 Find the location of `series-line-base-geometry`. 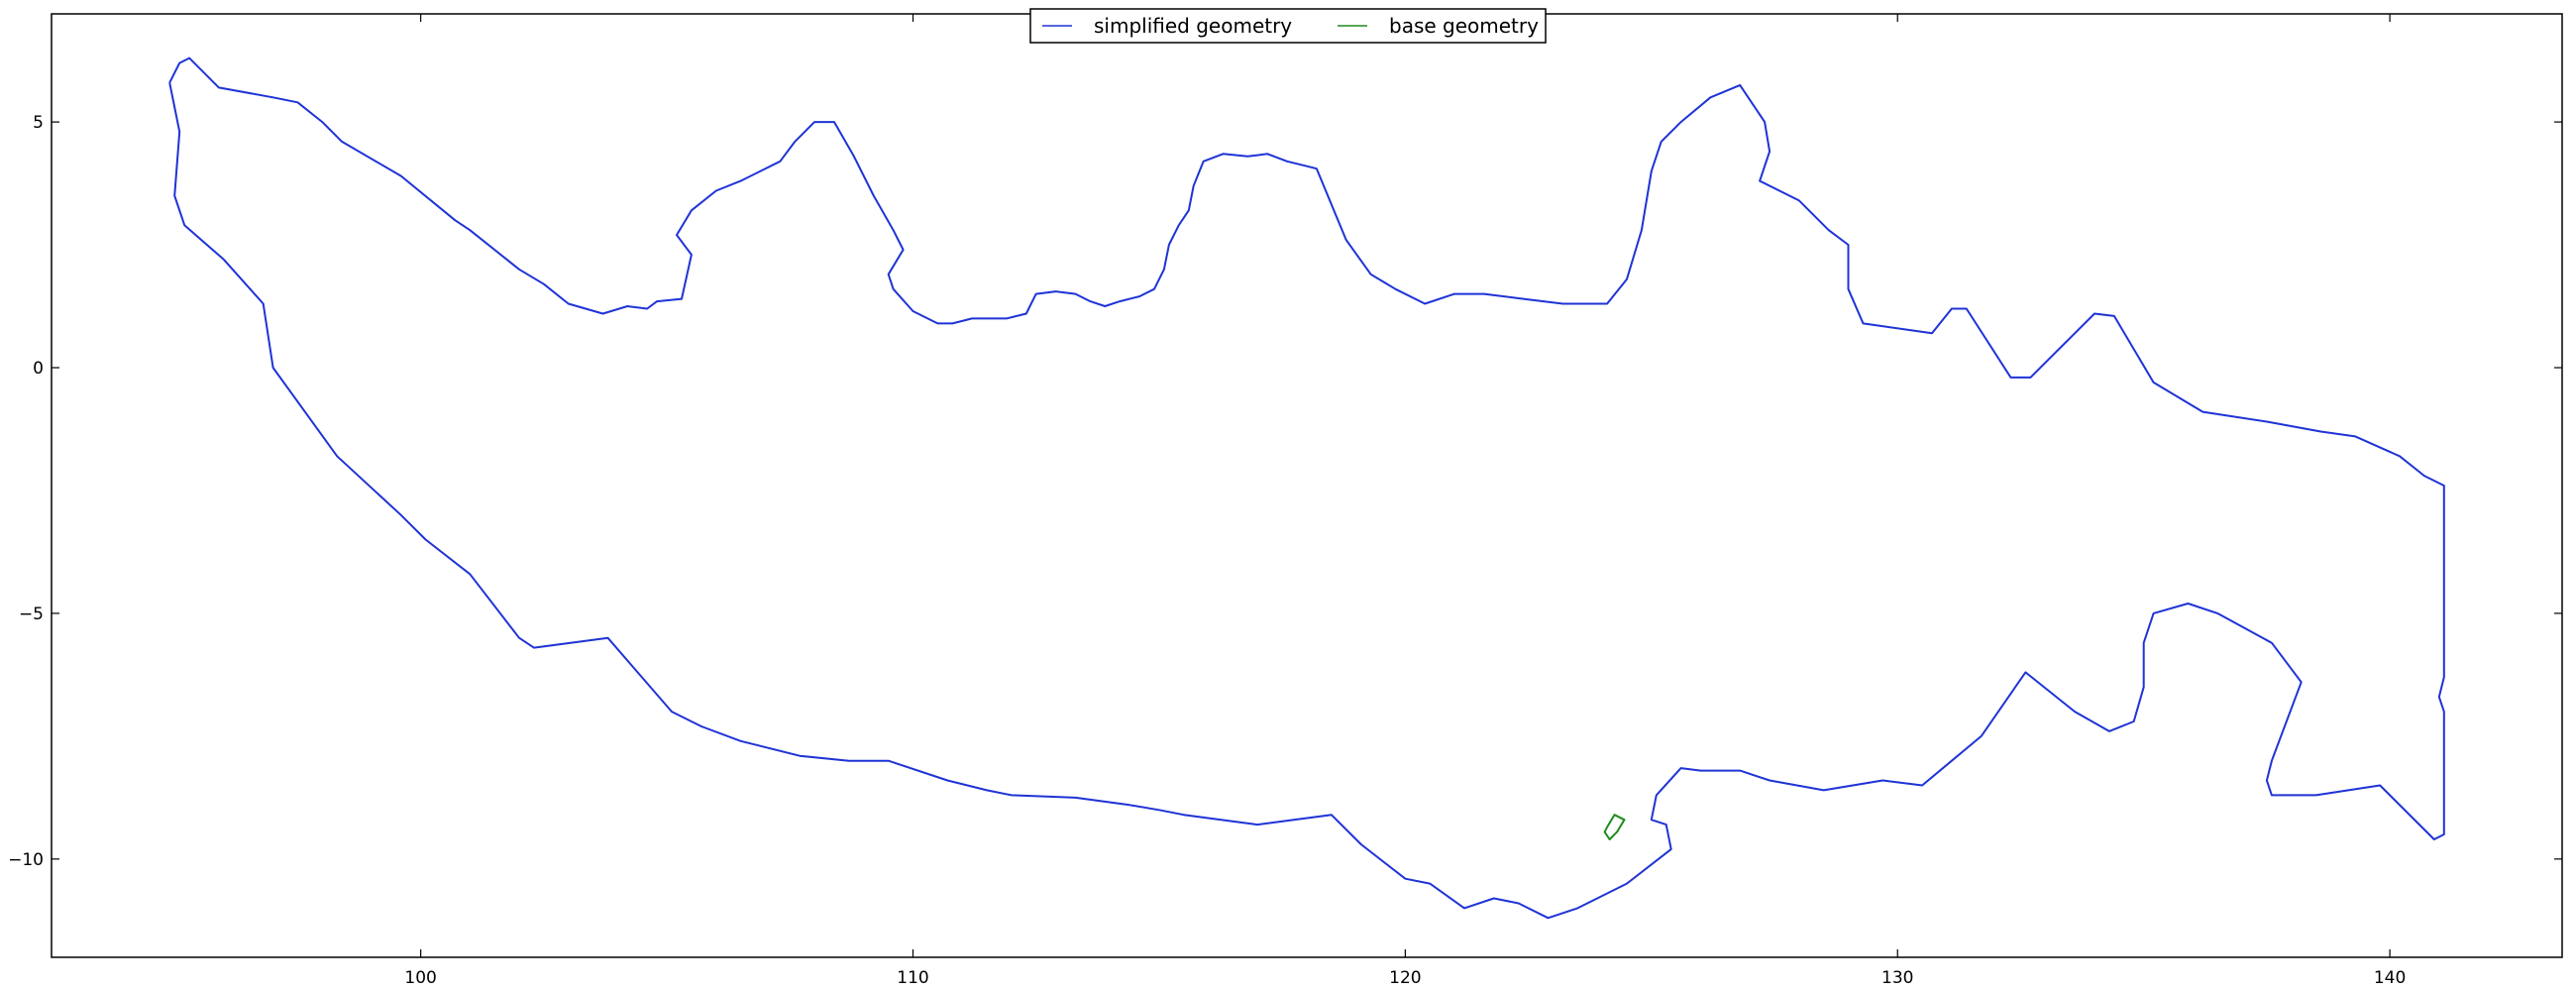

series-line-base-geometry is located at coordinates (1614, 827).